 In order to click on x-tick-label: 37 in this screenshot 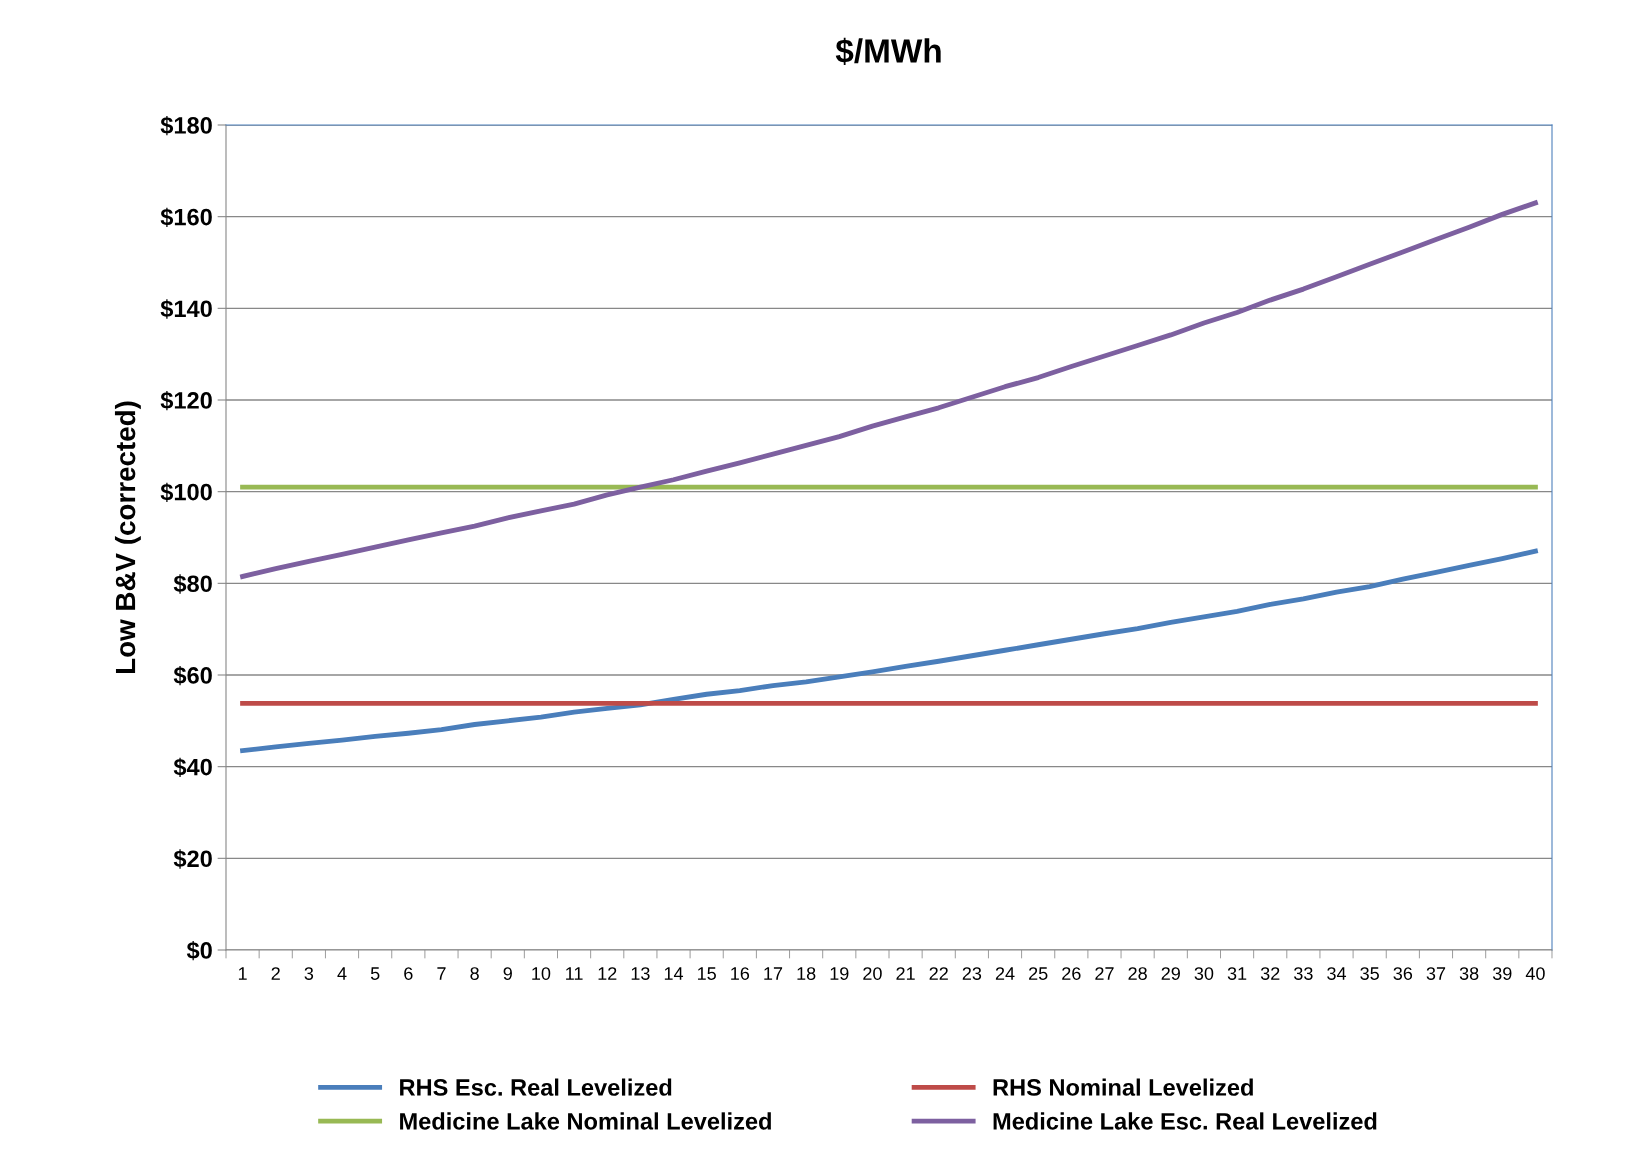, I will do `click(1436, 973)`.